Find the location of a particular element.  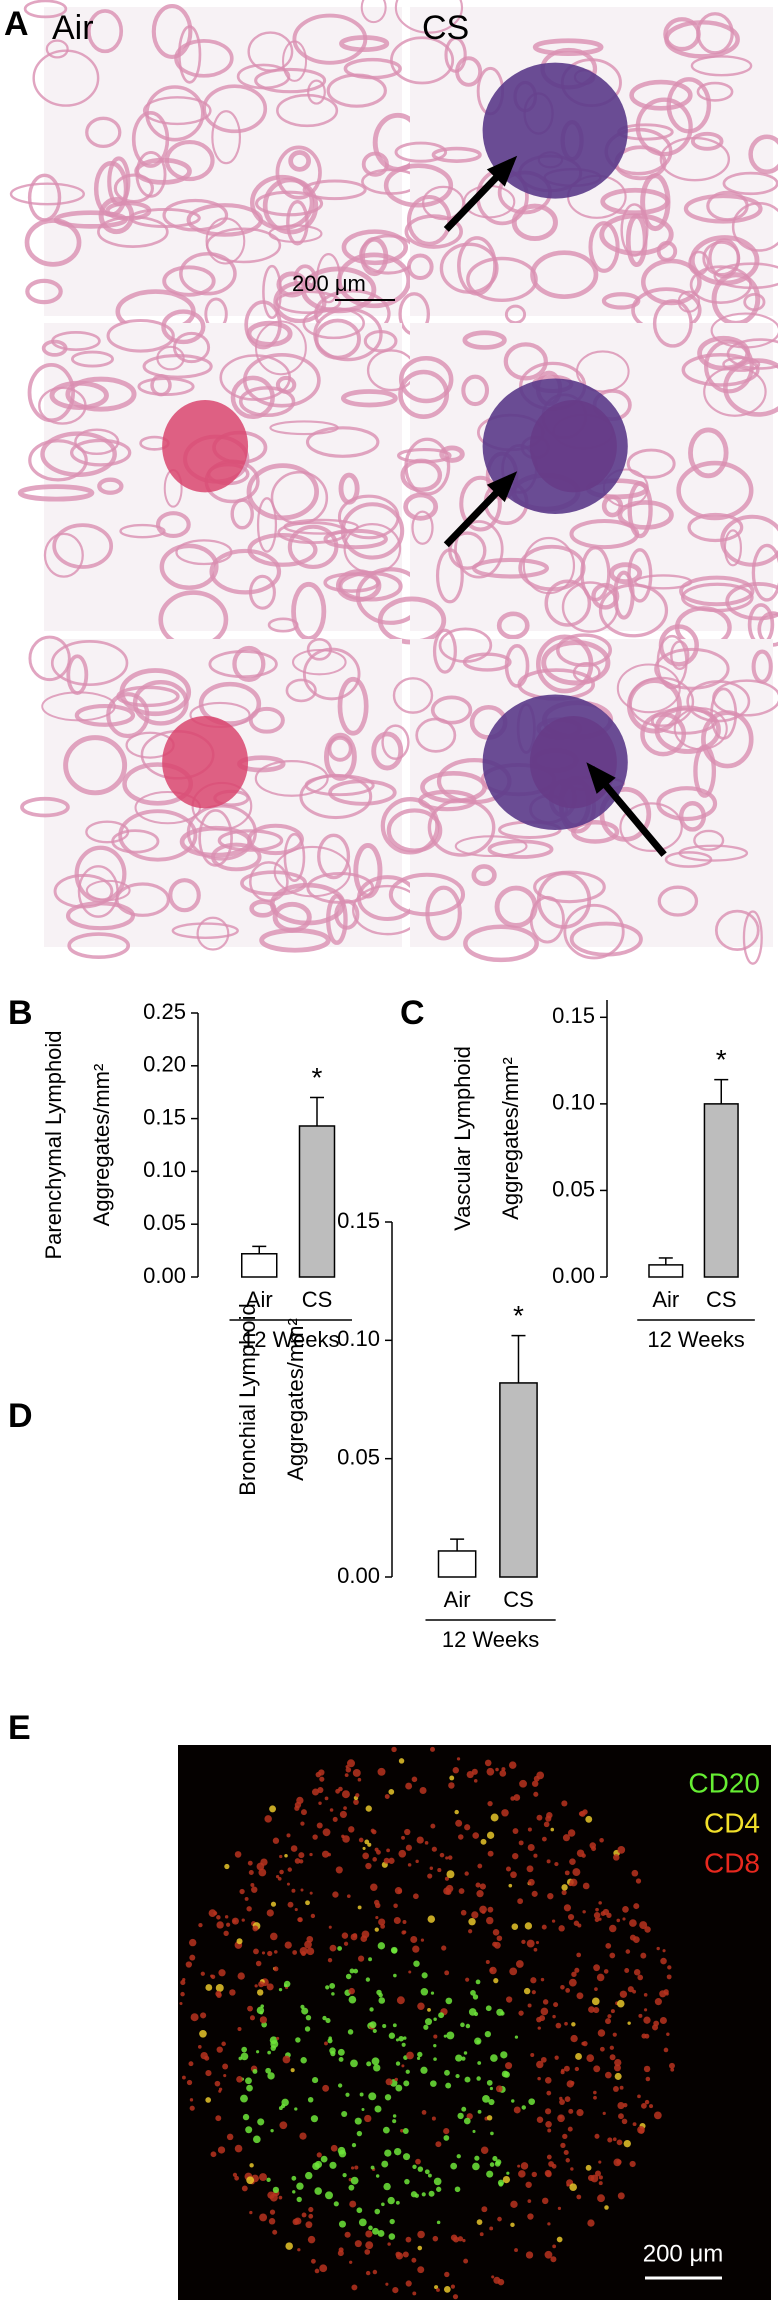

arrow-head is located at coordinates (601, 778).